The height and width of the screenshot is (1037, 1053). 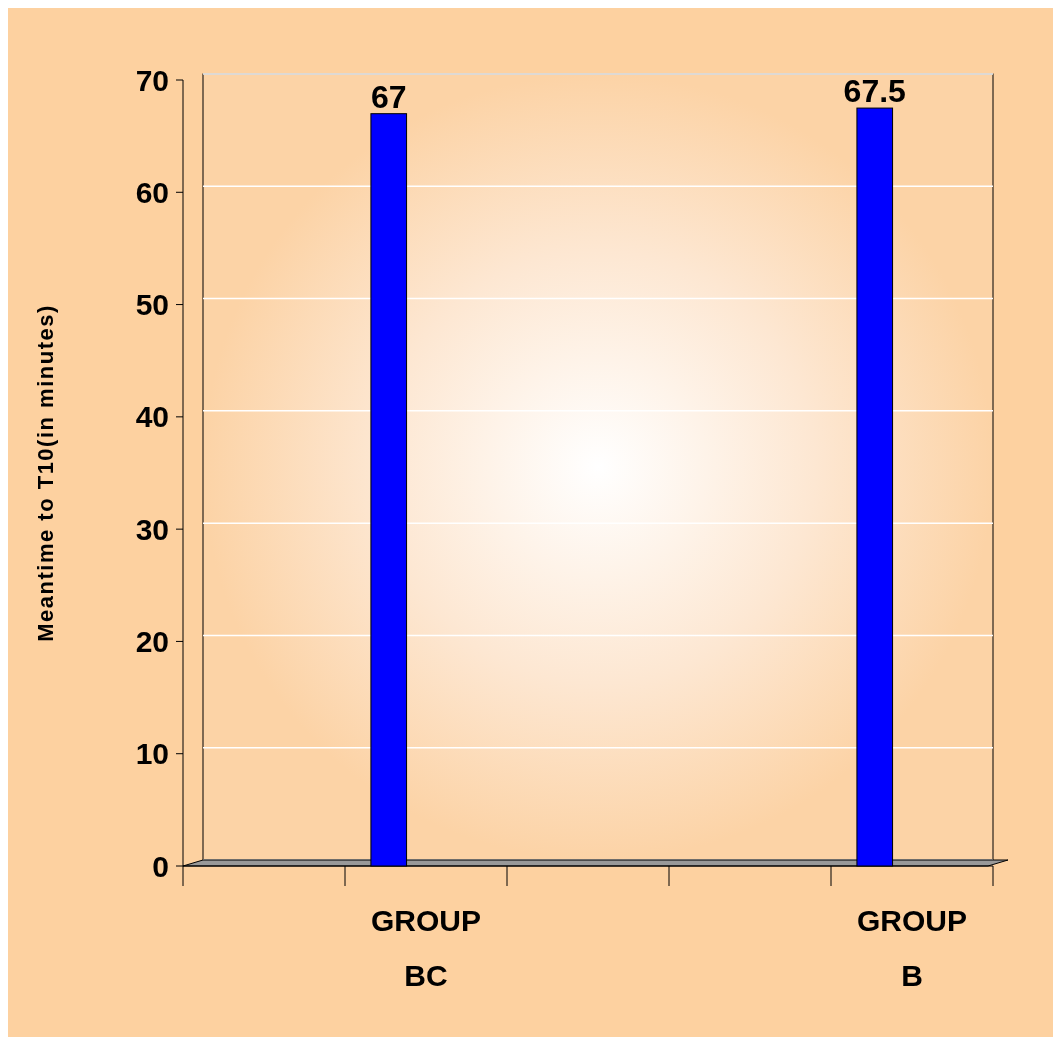 What do you see at coordinates (152, 305) in the screenshot?
I see `y-tick-label: 50` at bounding box center [152, 305].